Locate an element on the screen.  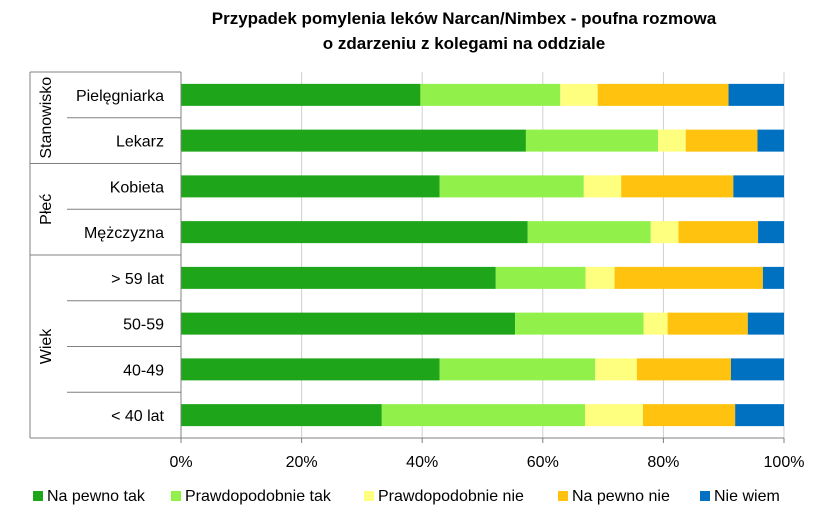
group-label: Stanowisko is located at coordinates (46, 118).